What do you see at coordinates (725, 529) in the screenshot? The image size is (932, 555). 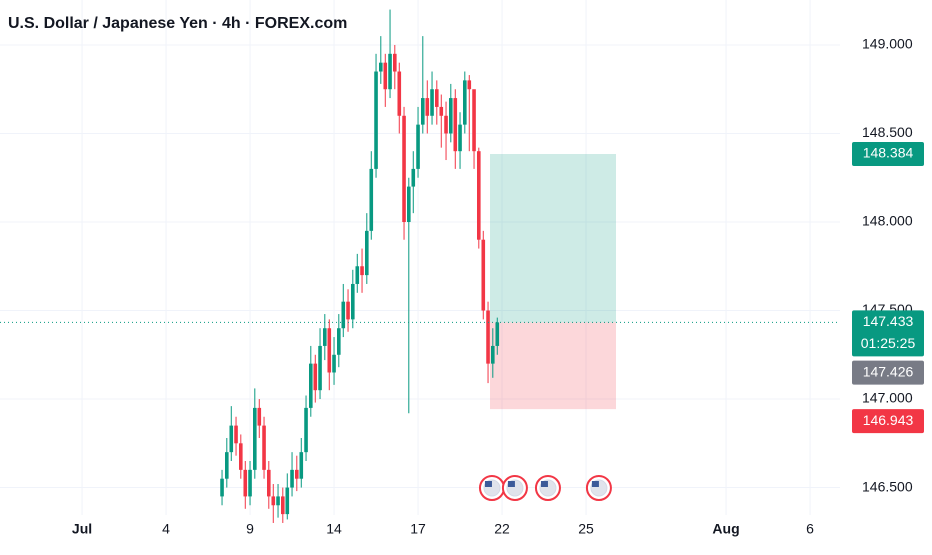 I see `x-tick-label: Aug` at bounding box center [725, 529].